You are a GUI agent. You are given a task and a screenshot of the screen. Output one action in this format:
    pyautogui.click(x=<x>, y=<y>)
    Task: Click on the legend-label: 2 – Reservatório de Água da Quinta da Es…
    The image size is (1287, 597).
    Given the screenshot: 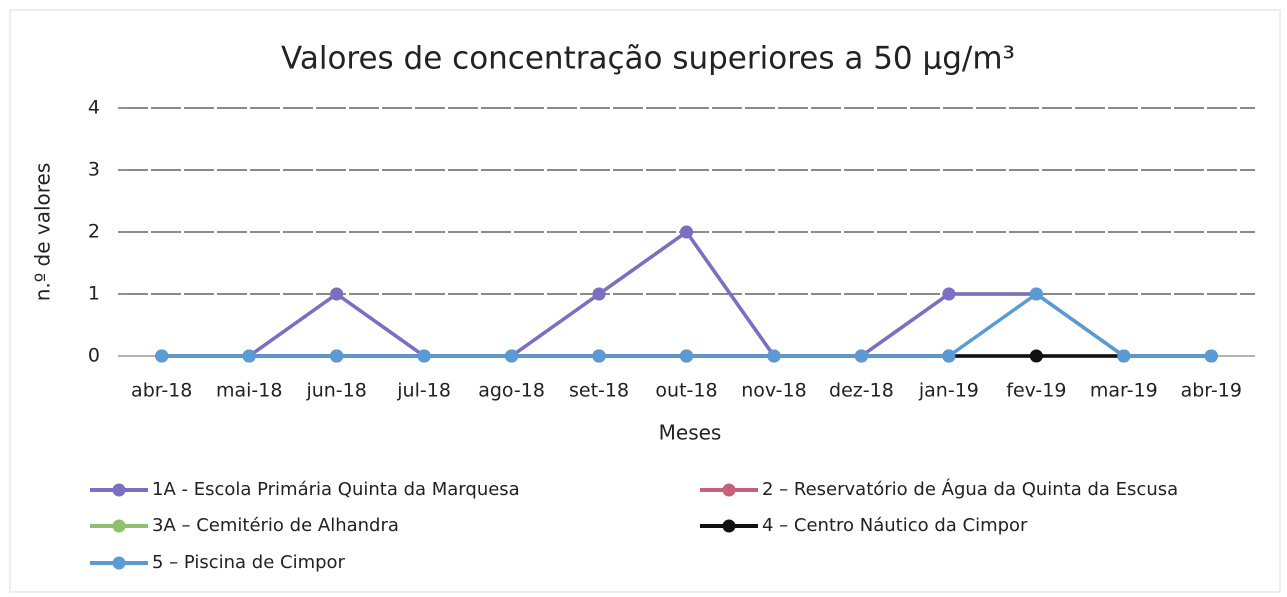 What is the action you would take?
    pyautogui.click(x=970, y=489)
    